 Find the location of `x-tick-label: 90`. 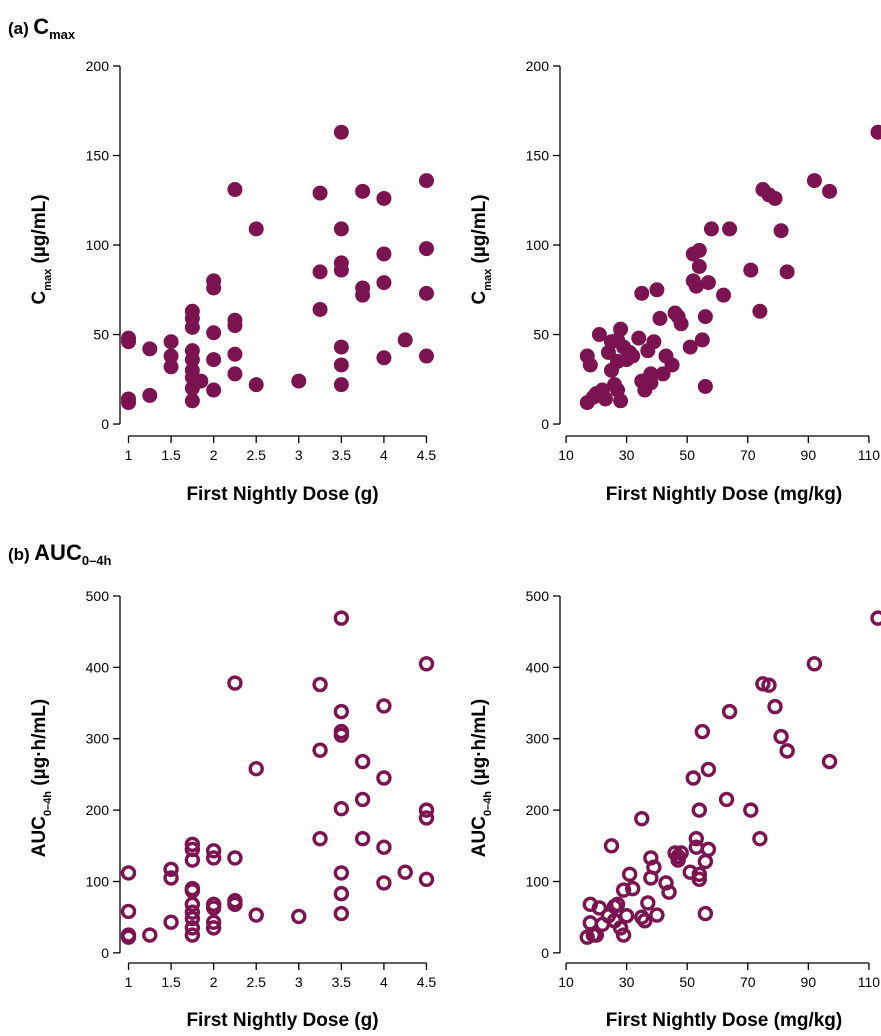

x-tick-label: 90 is located at coordinates (809, 982).